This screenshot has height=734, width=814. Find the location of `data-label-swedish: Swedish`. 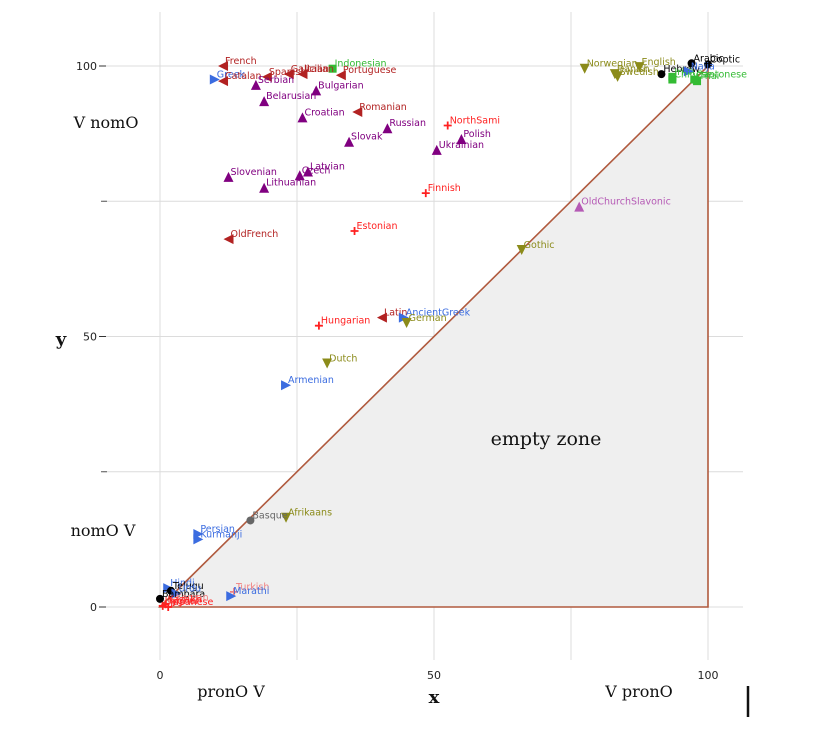

data-label-swedish: Swedish is located at coordinates (639, 72).